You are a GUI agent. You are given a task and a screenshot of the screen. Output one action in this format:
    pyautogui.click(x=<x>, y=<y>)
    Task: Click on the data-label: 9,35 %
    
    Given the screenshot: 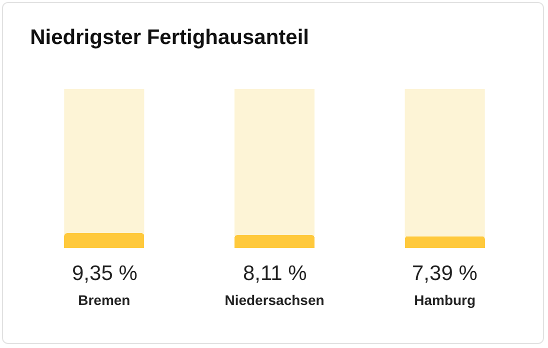 What is the action you would take?
    pyautogui.click(x=105, y=273)
    